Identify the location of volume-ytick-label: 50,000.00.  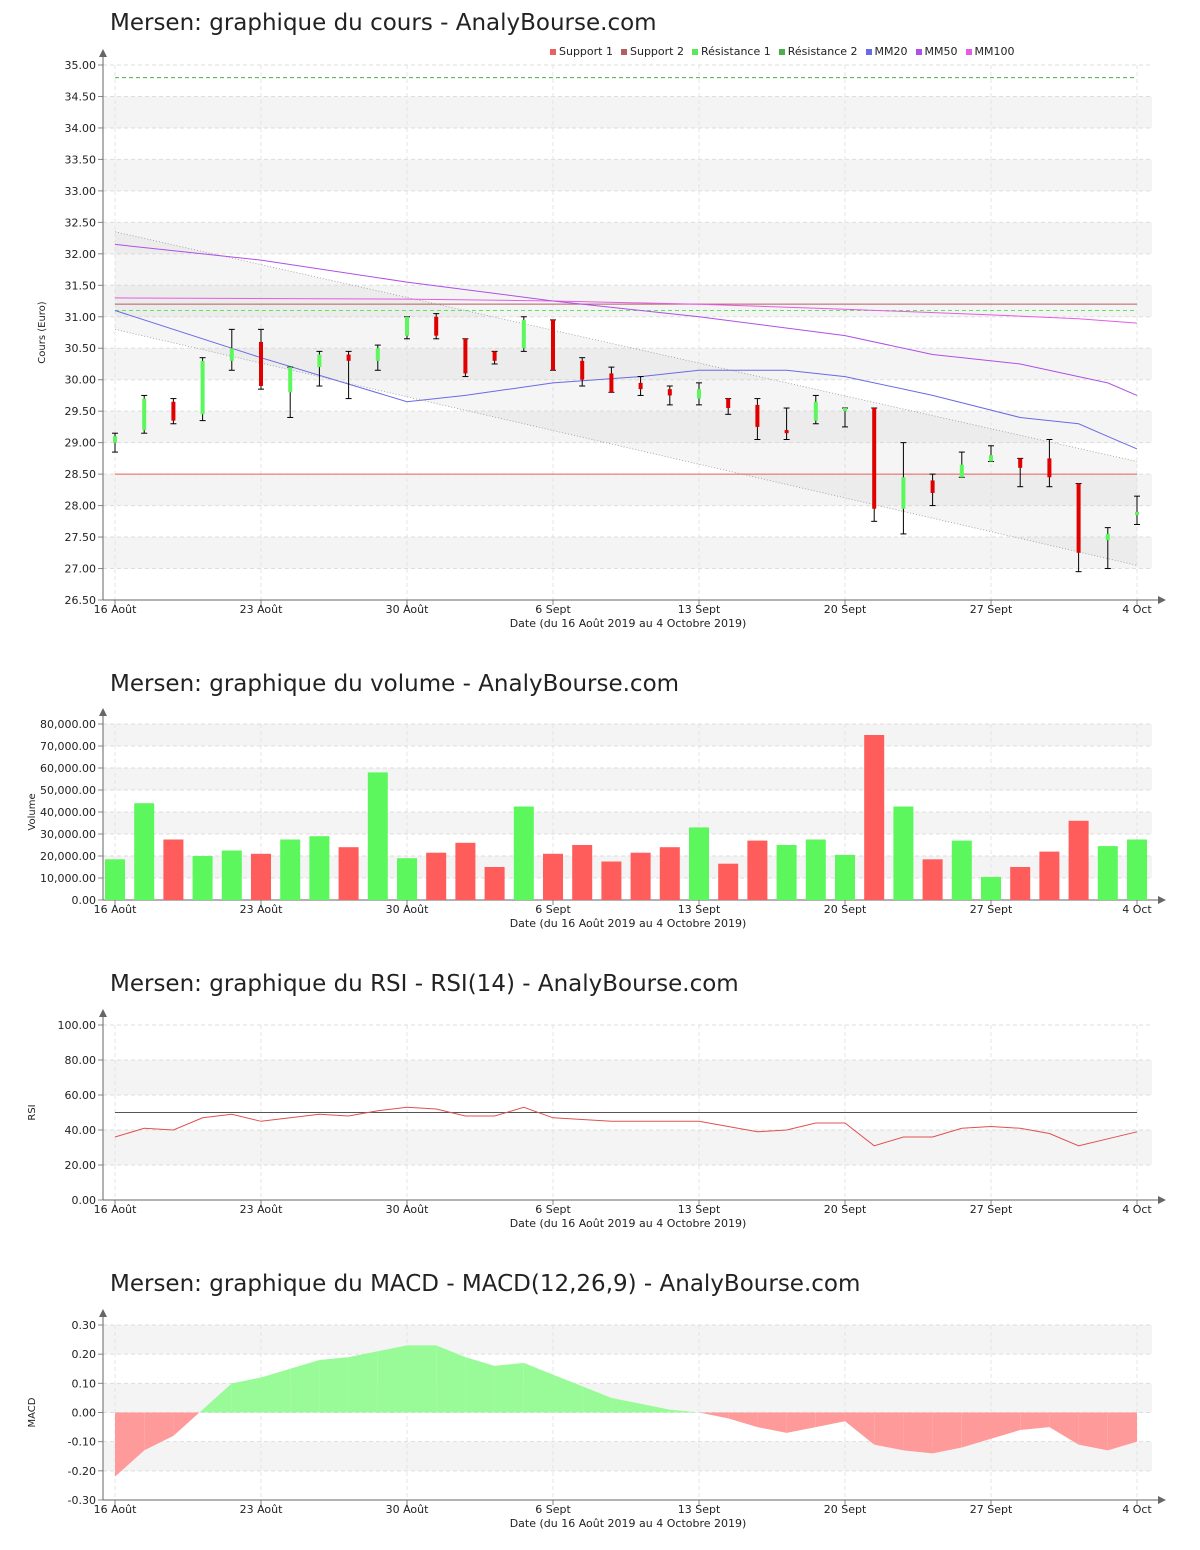
(68, 790).